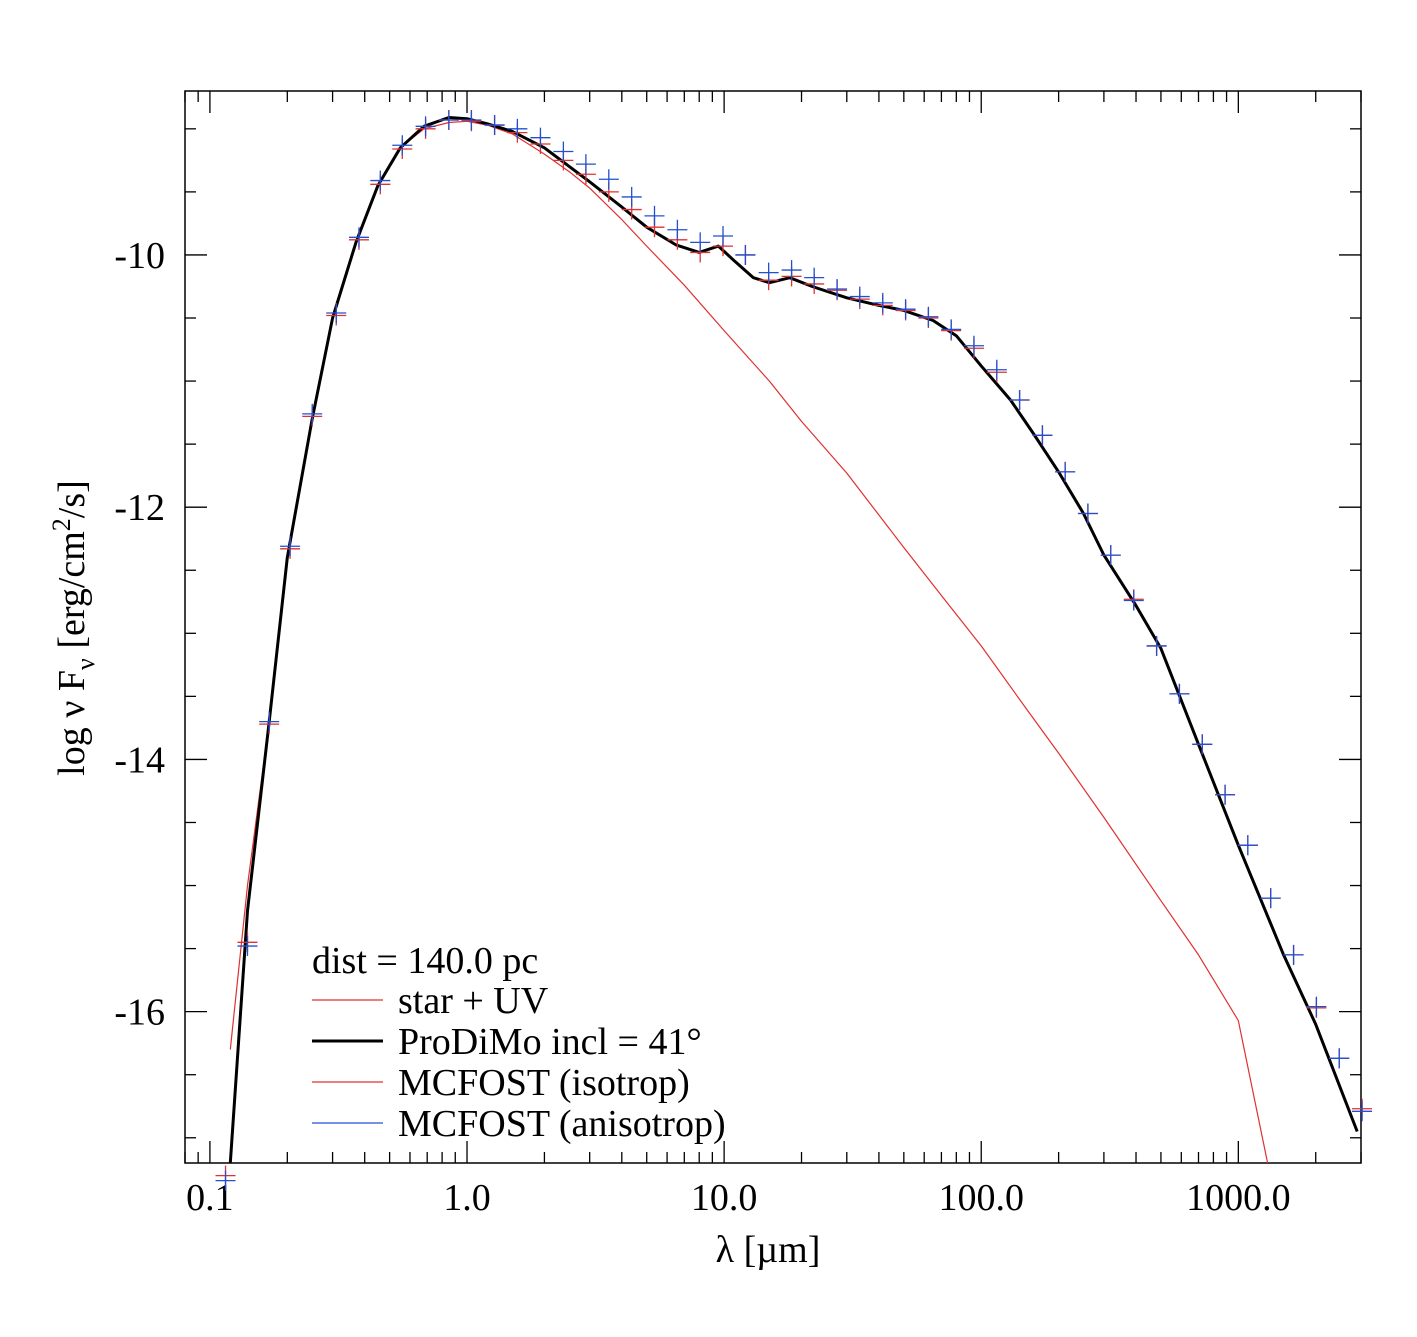 The height and width of the screenshot is (1337, 1417). What do you see at coordinates (981, 1198) in the screenshot?
I see `x-tick-label: 100.0` at bounding box center [981, 1198].